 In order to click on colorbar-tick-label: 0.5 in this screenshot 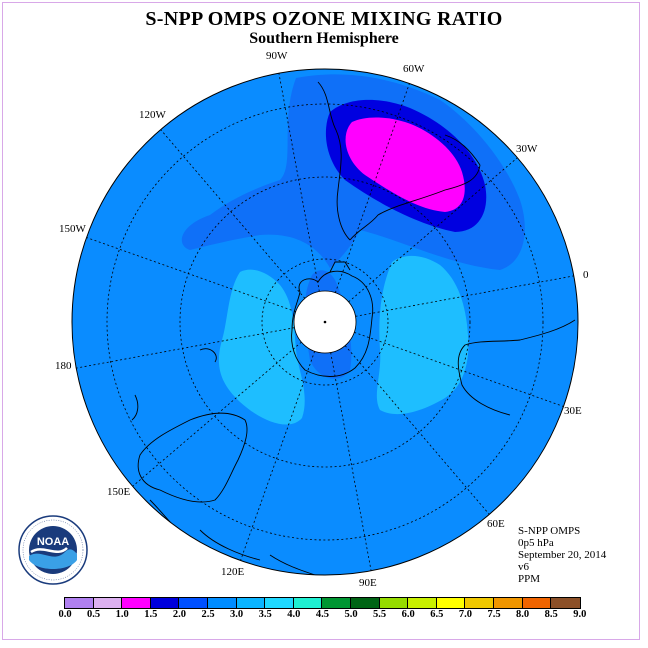, I will do `click(94, 614)`.